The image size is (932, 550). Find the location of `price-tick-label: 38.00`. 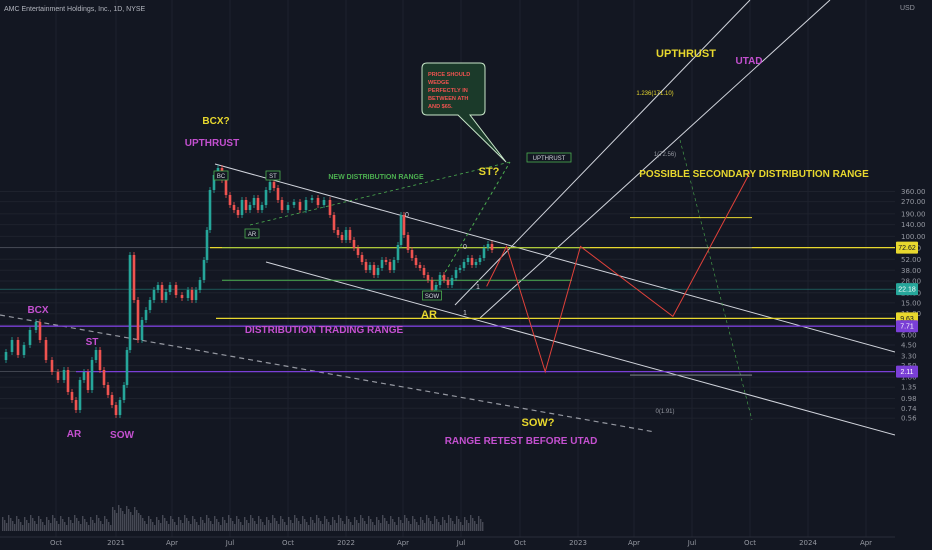

price-tick-label: 38.00 is located at coordinates (911, 271).